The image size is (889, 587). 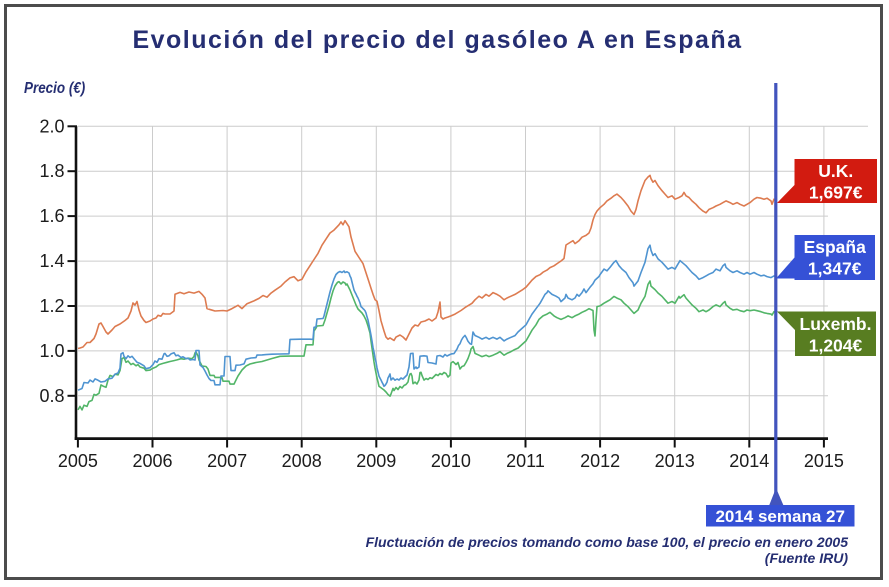 What do you see at coordinates (51, 171) in the screenshot?
I see `svg-text: 1.8` at bounding box center [51, 171].